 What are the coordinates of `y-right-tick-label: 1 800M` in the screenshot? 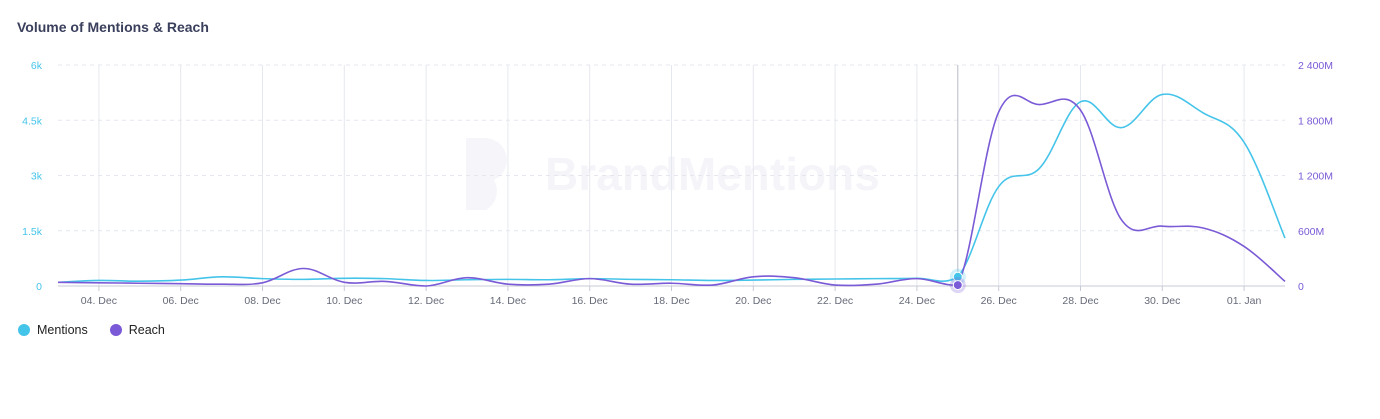 It's located at (1315, 121).